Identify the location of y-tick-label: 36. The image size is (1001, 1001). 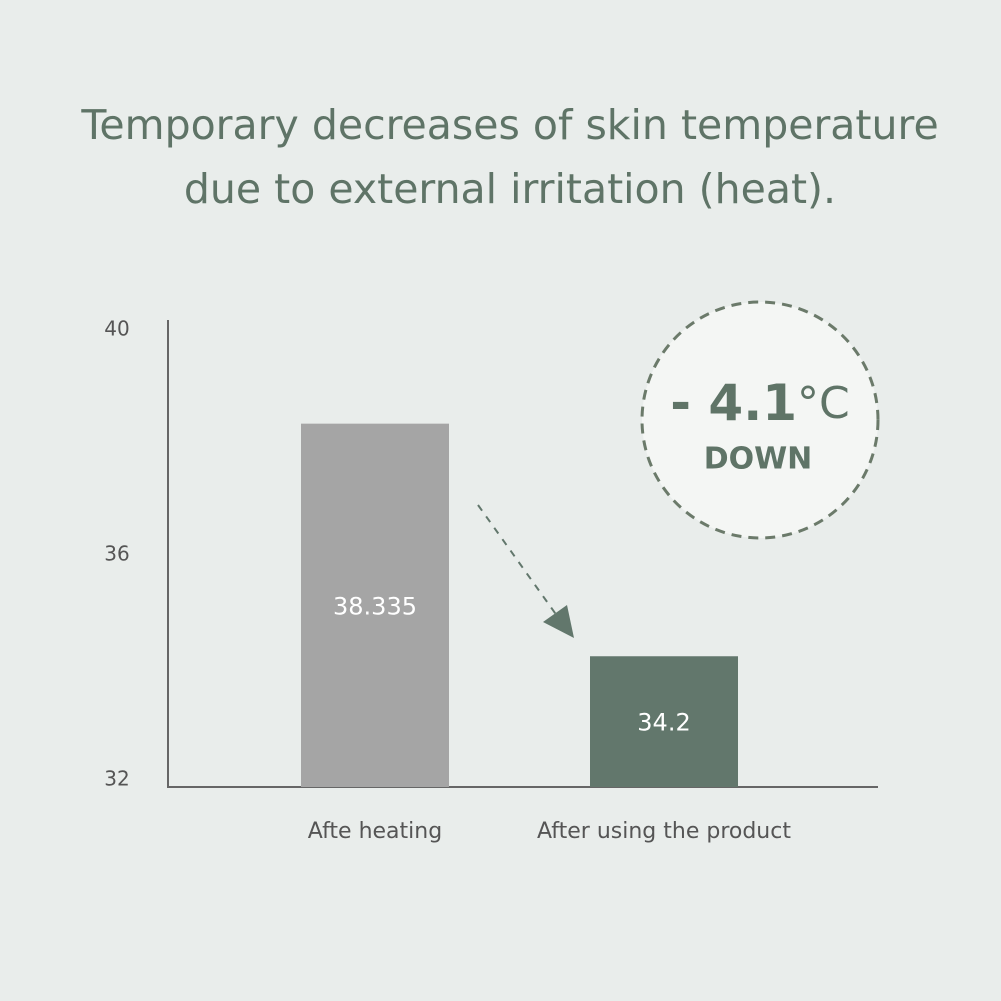
(116, 554).